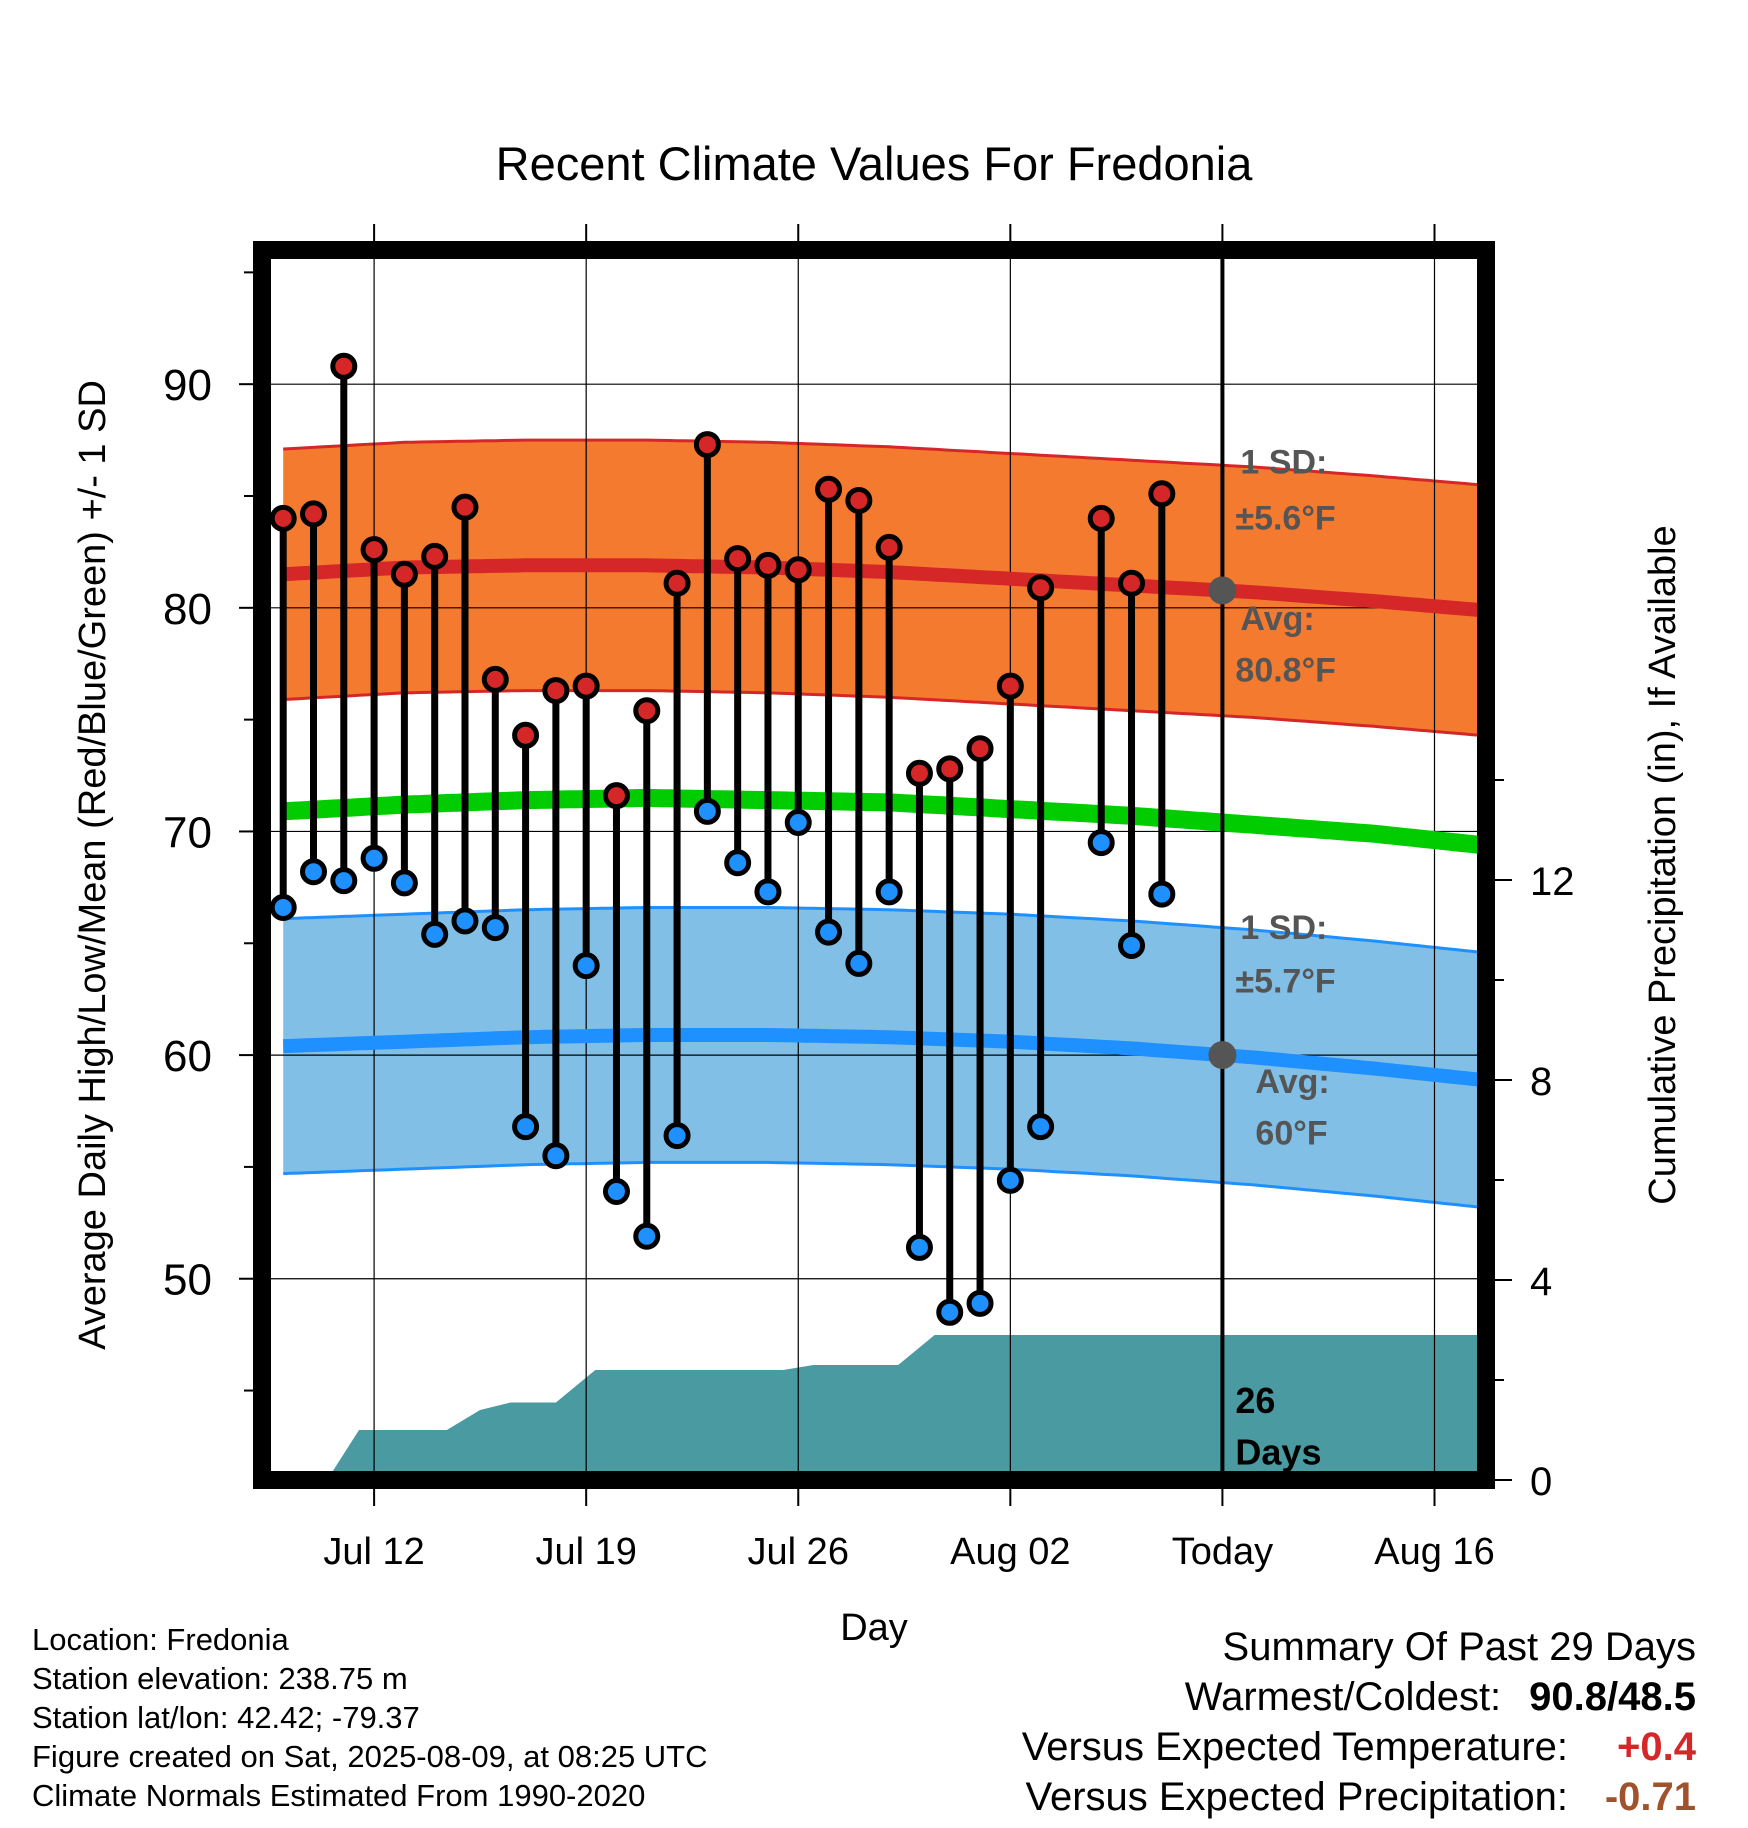  What do you see at coordinates (1278, 1451) in the screenshot?
I see `days-unit-label: Days` at bounding box center [1278, 1451].